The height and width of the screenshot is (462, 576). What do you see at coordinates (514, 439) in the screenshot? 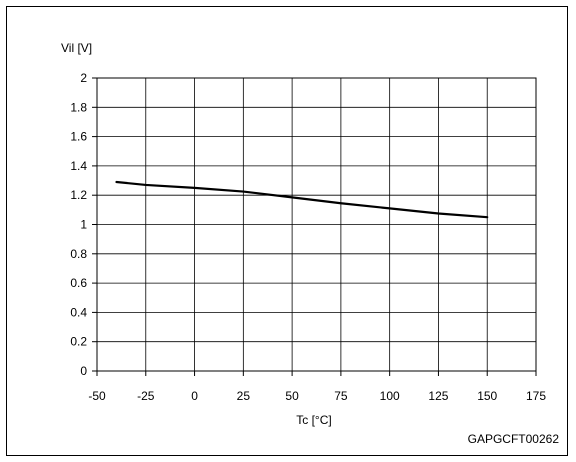
I see `figure-code: GAPGCFT00262` at bounding box center [514, 439].